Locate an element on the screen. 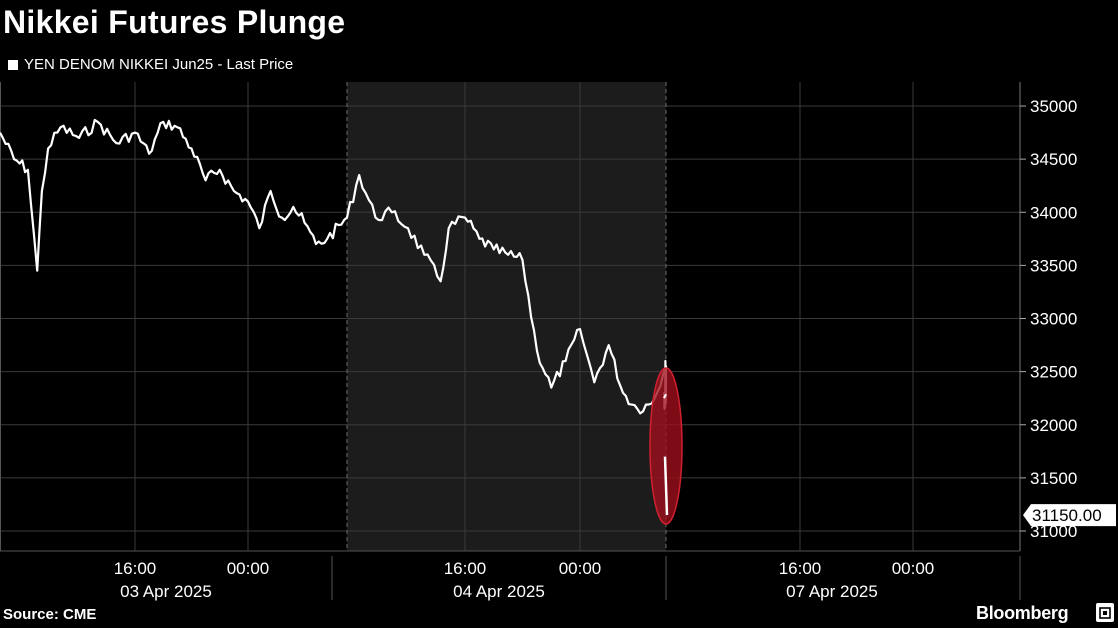  x-date-label: 04 Apr 2025 is located at coordinates (499, 591).